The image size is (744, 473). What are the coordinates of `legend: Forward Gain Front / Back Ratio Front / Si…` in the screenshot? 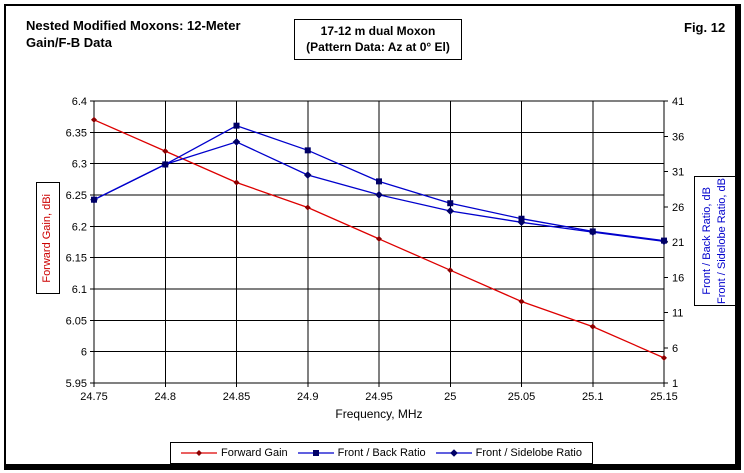 It's located at (381, 453).